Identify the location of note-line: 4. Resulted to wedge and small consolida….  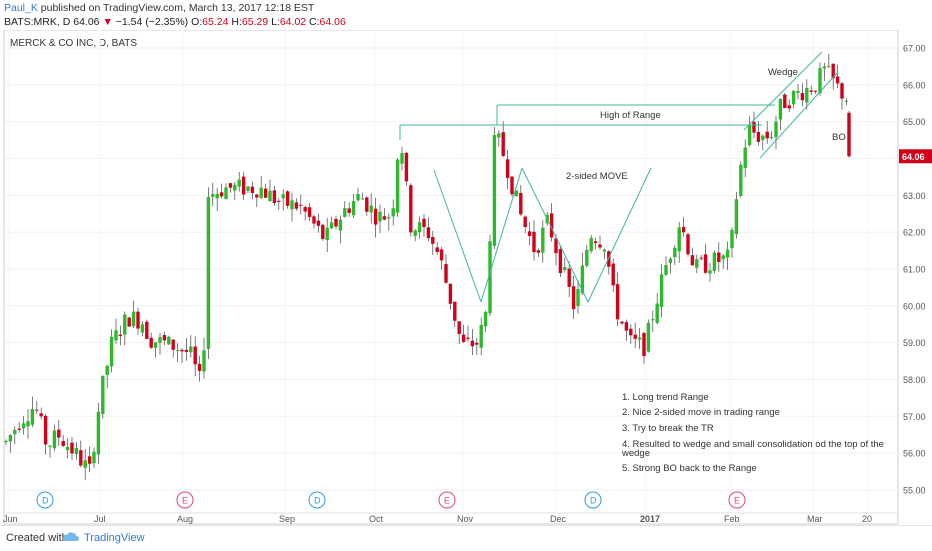
(753, 444).